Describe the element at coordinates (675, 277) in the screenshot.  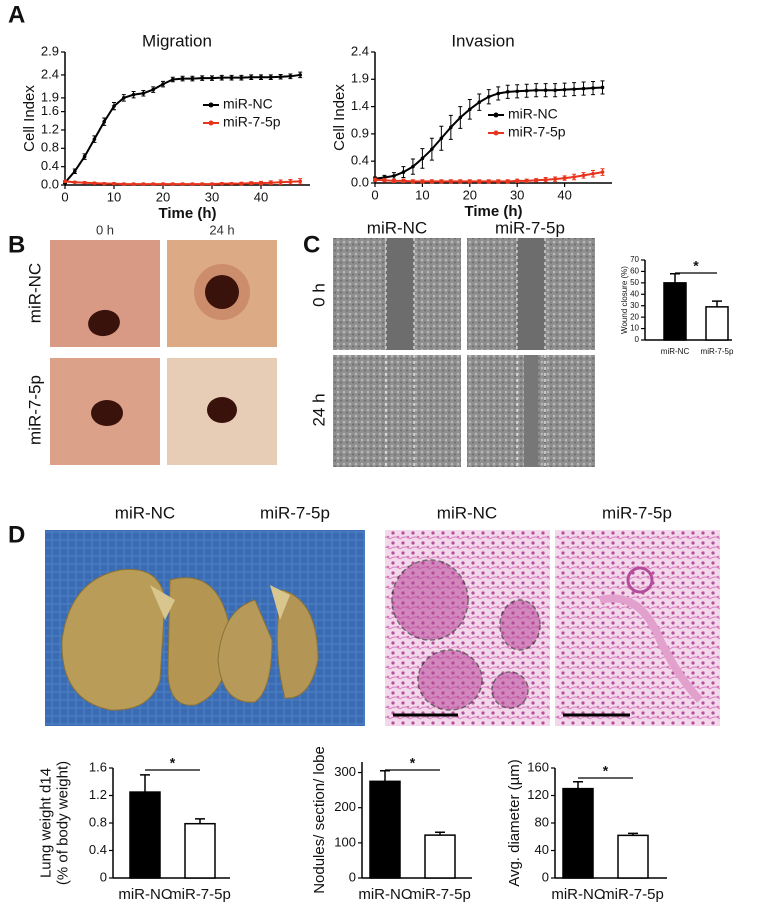
I see `error-bar` at that location.